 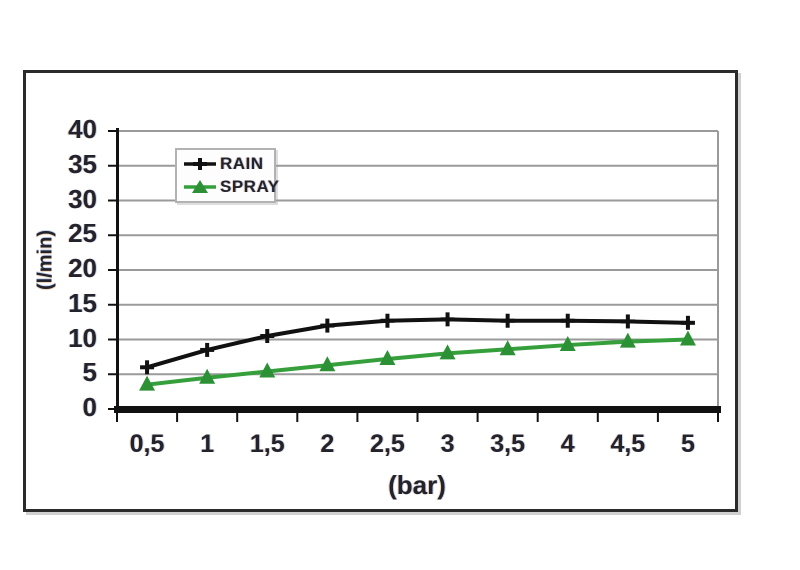 What do you see at coordinates (567, 444) in the screenshot?
I see `x-tick-label: 4` at bounding box center [567, 444].